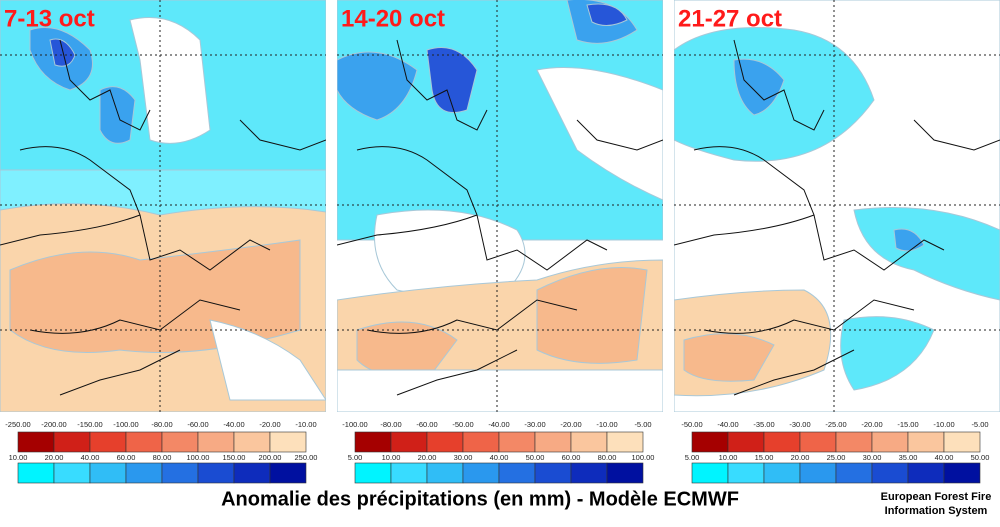 Image resolution: width=1000 pixels, height=527 pixels. What do you see at coordinates (936, 497) in the screenshot?
I see `credit: European Forest Fire` at bounding box center [936, 497].